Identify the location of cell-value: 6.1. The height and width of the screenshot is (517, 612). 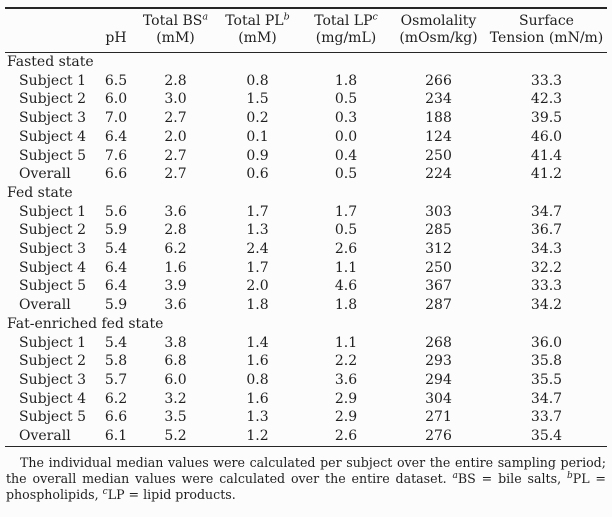
(116, 436).